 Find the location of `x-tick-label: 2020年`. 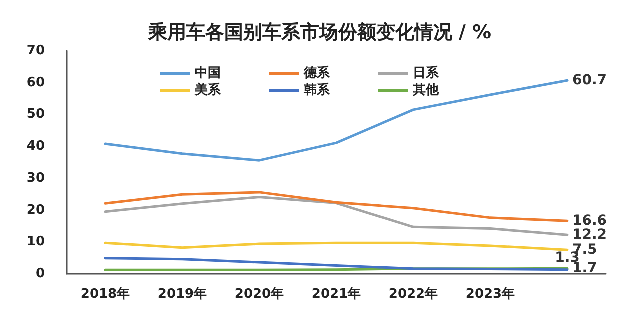

x-tick-label: 2020年 is located at coordinates (259, 294).